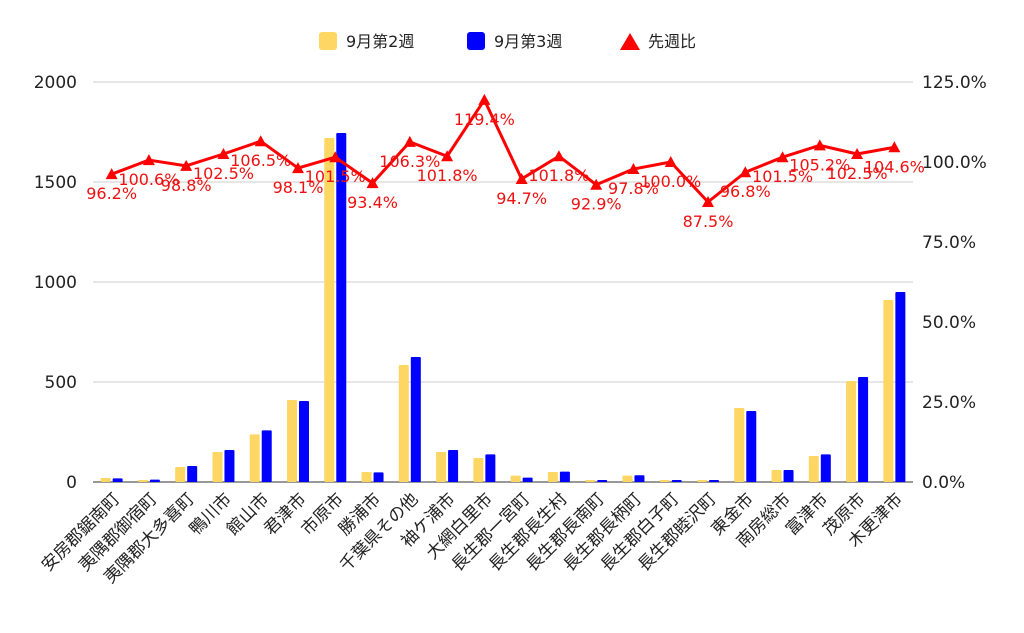  I want to click on ratio-line, so click(503, 151).